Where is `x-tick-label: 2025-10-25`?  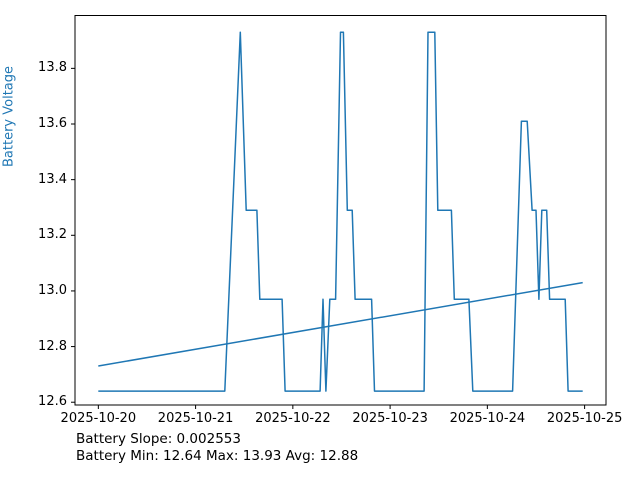
x-tick-label: 2025-10-25 is located at coordinates (584, 418).